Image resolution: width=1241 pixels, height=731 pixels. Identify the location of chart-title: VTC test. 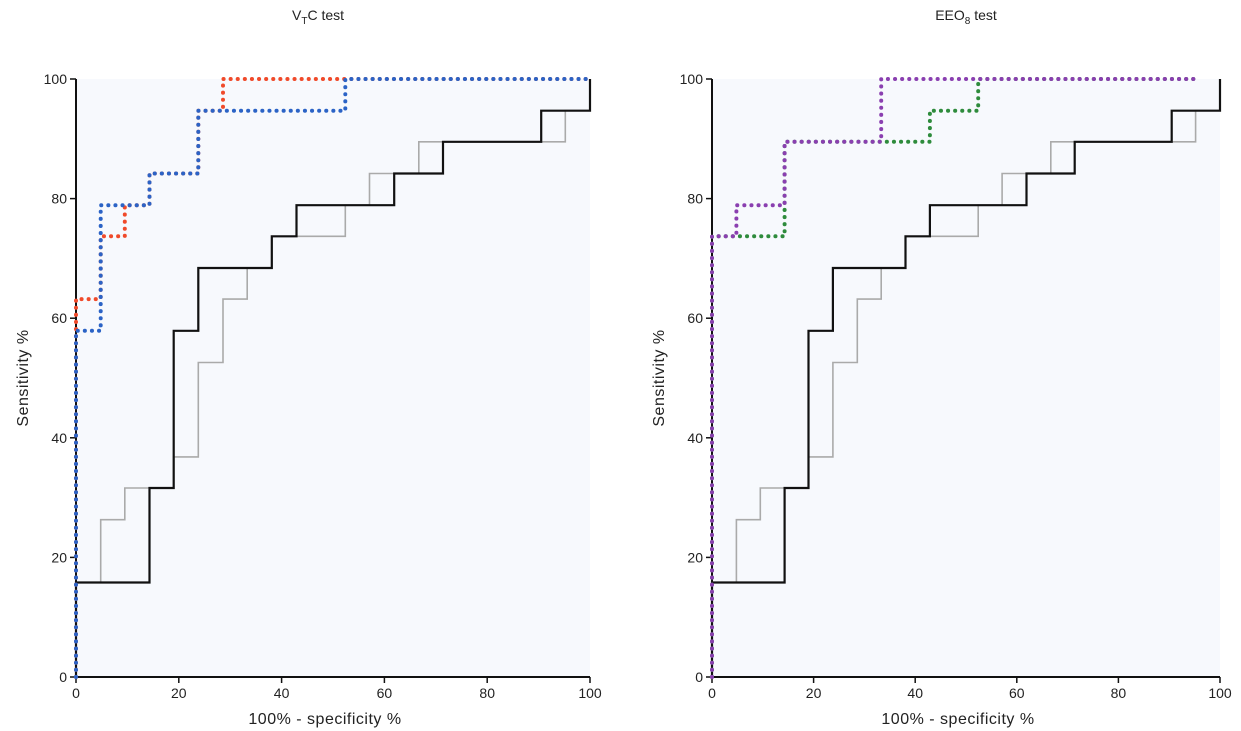
(318, 17).